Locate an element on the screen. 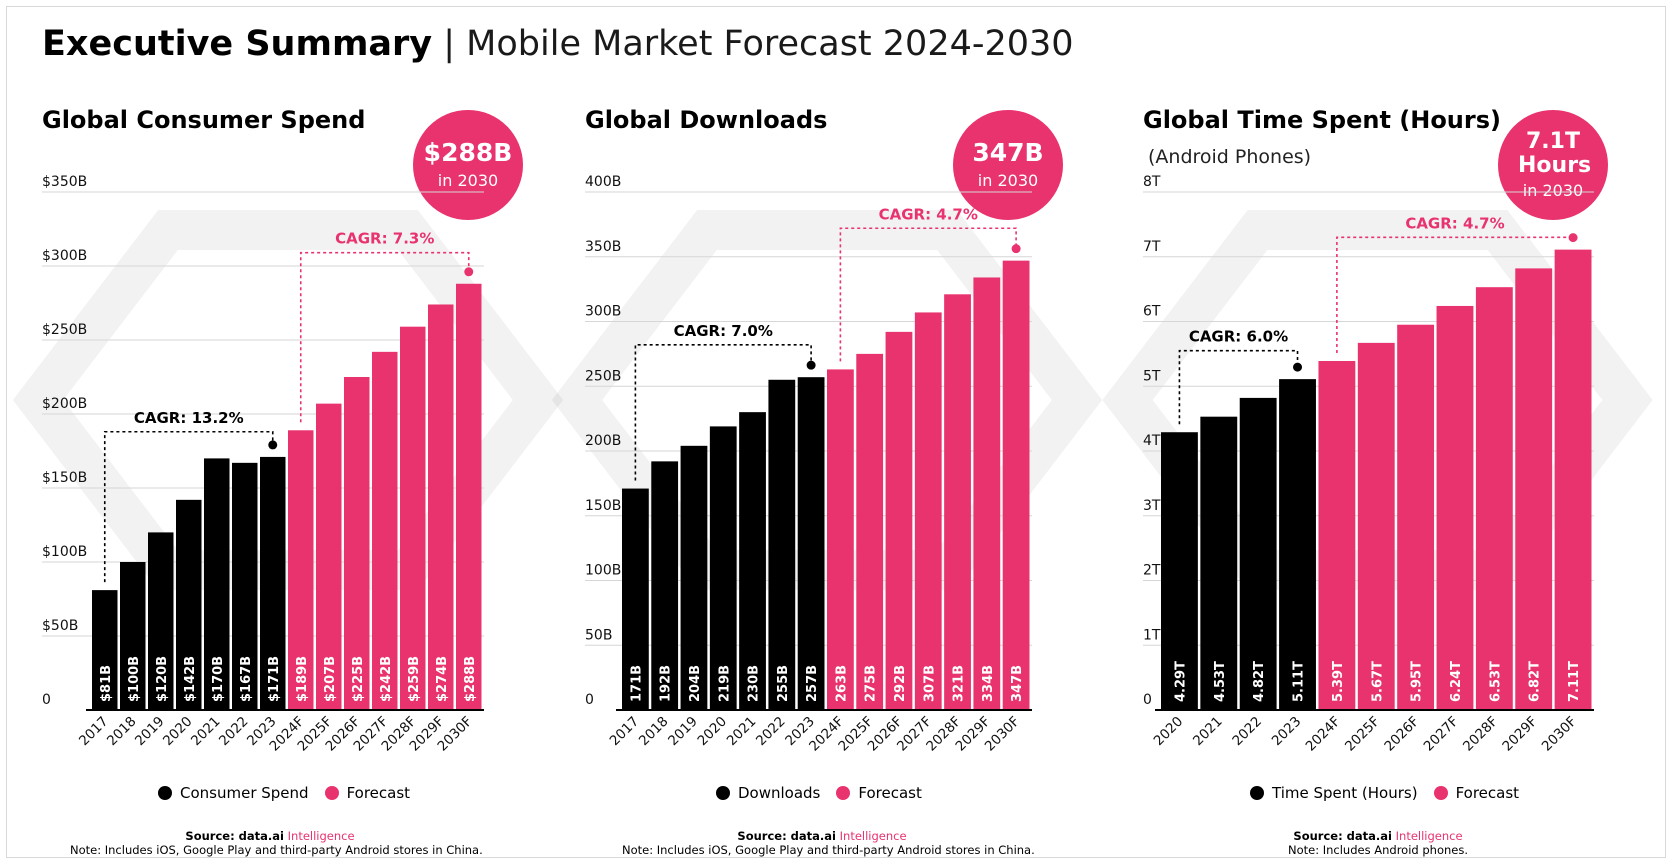  y-tick-label: $200B is located at coordinates (64, 404).